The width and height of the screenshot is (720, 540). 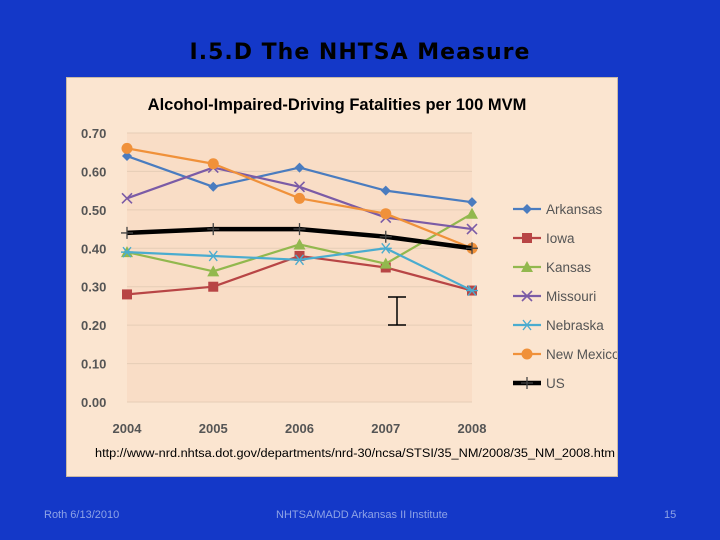 What do you see at coordinates (93, 171) in the screenshot?
I see `y-tick-label: 0.60` at bounding box center [93, 171].